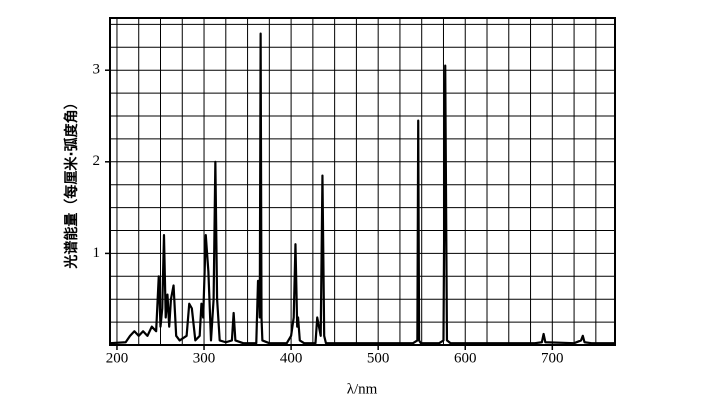 This screenshot has width=720, height=408. What do you see at coordinates (97, 253) in the screenshot?
I see `y-tick-label: 1` at bounding box center [97, 253].